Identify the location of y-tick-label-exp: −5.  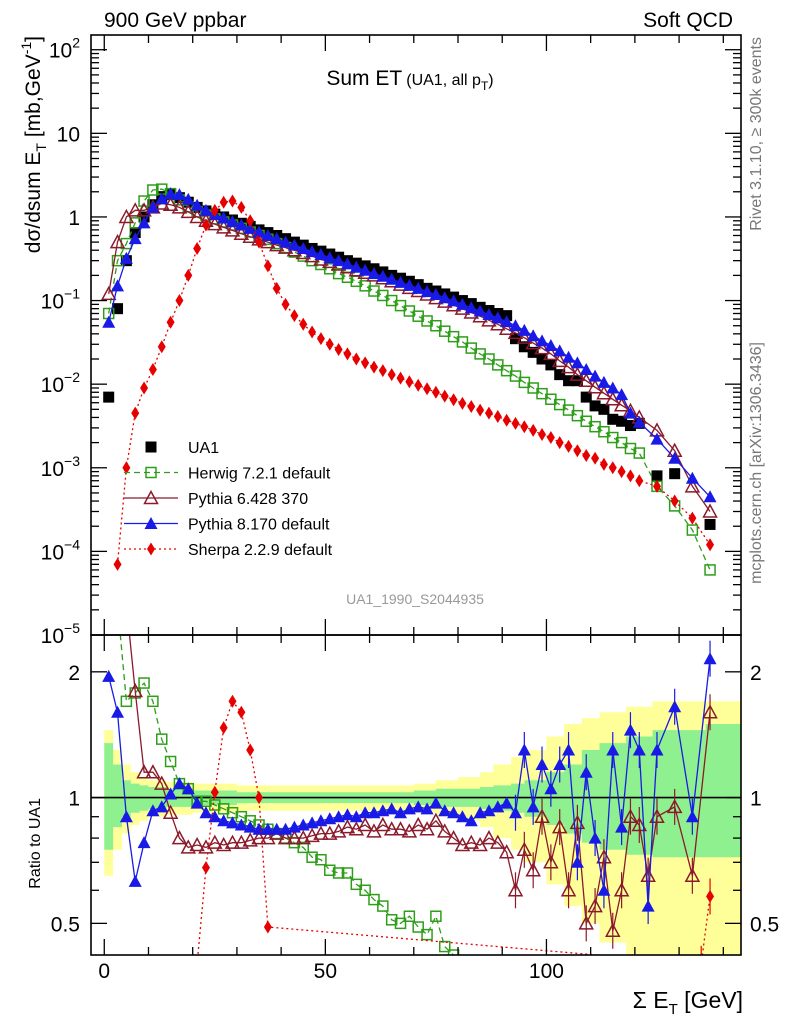
(72, 628).